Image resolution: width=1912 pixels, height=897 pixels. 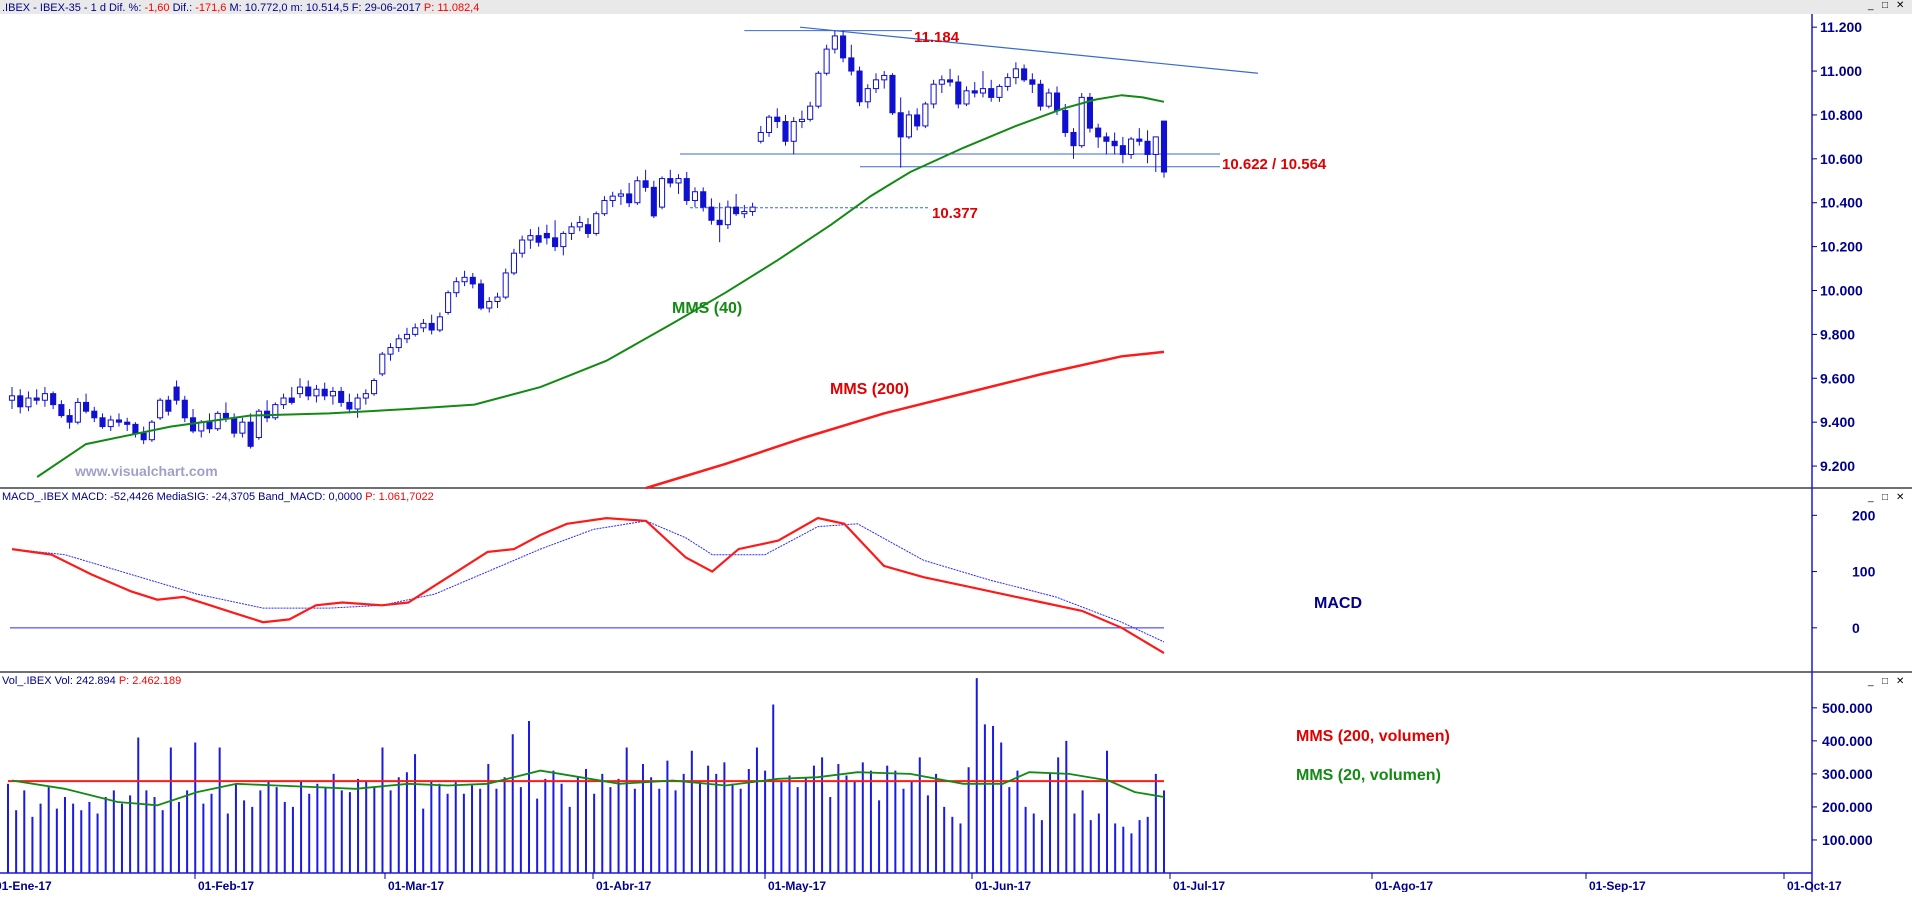 What do you see at coordinates (588, 788) in the screenshot?
I see `volume-ma20-line` at bounding box center [588, 788].